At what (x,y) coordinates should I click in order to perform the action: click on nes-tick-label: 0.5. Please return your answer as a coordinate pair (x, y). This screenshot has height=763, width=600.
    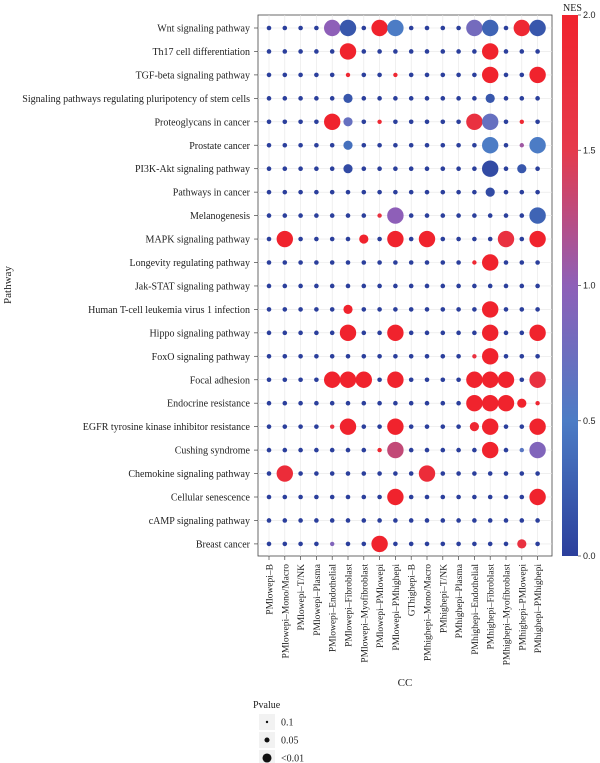
    Looking at the image, I should click on (589, 421).